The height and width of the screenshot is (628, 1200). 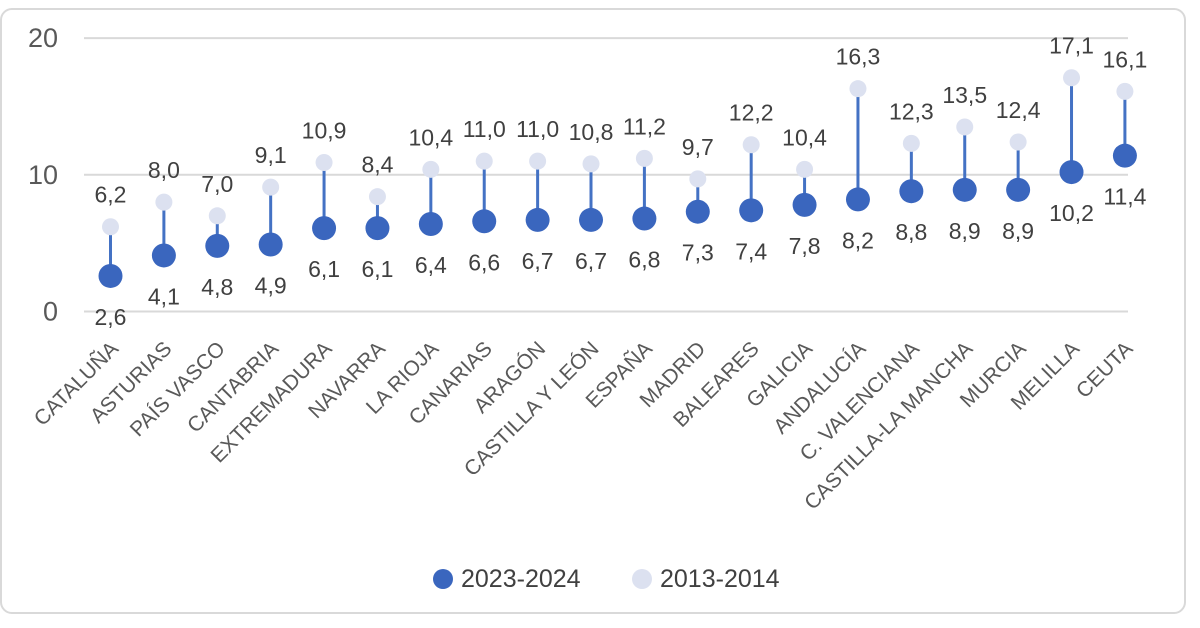 I want to click on value-label-2013-2014: 11,2, so click(x=644, y=126).